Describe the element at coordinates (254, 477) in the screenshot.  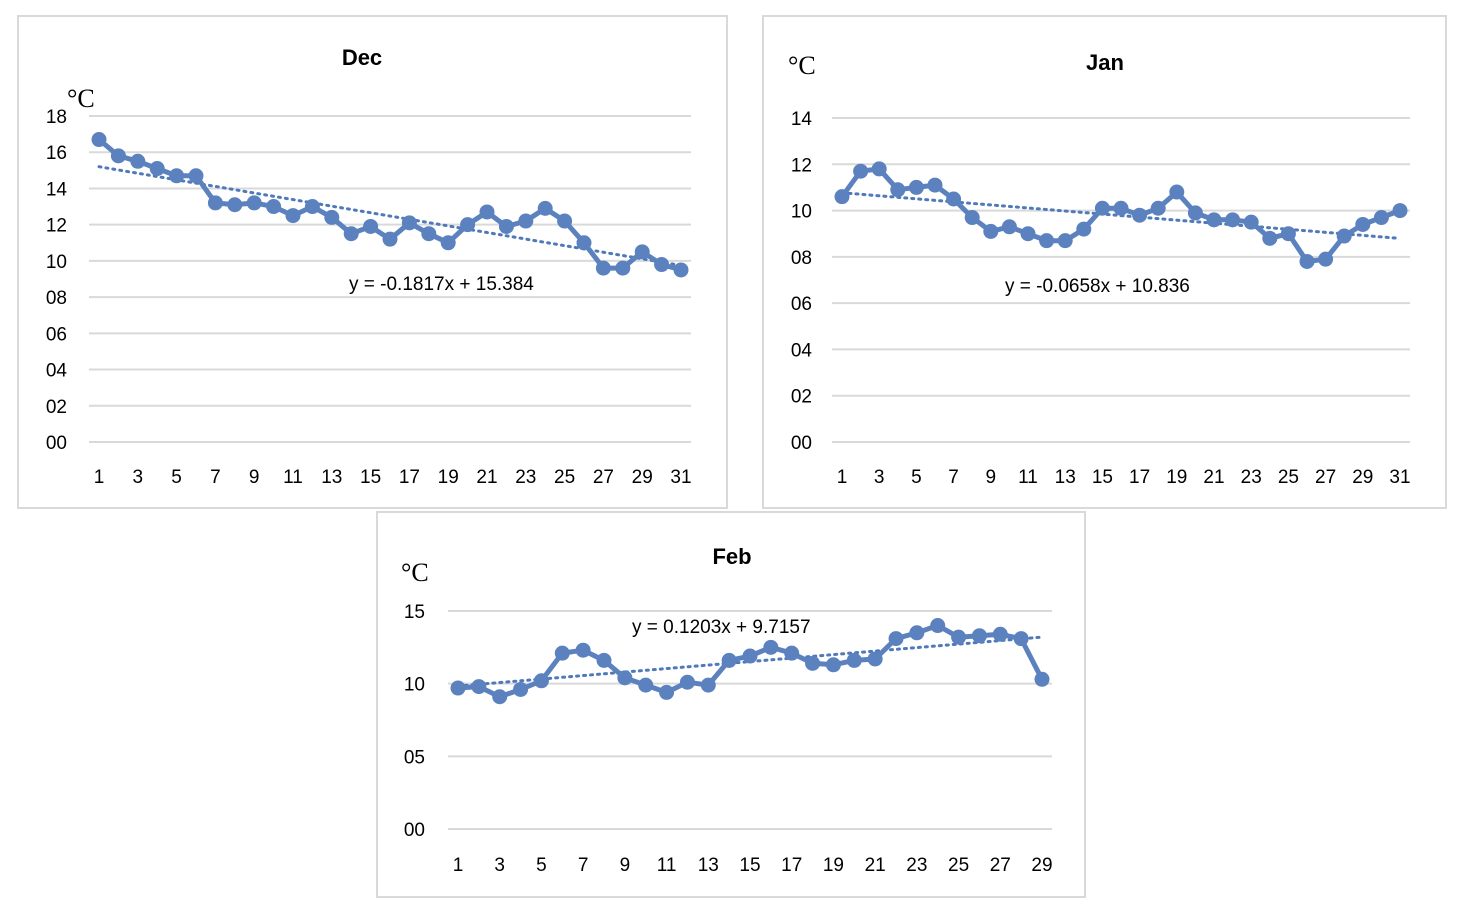
I see `chart-dec-x-tick-label: 9` at that location.